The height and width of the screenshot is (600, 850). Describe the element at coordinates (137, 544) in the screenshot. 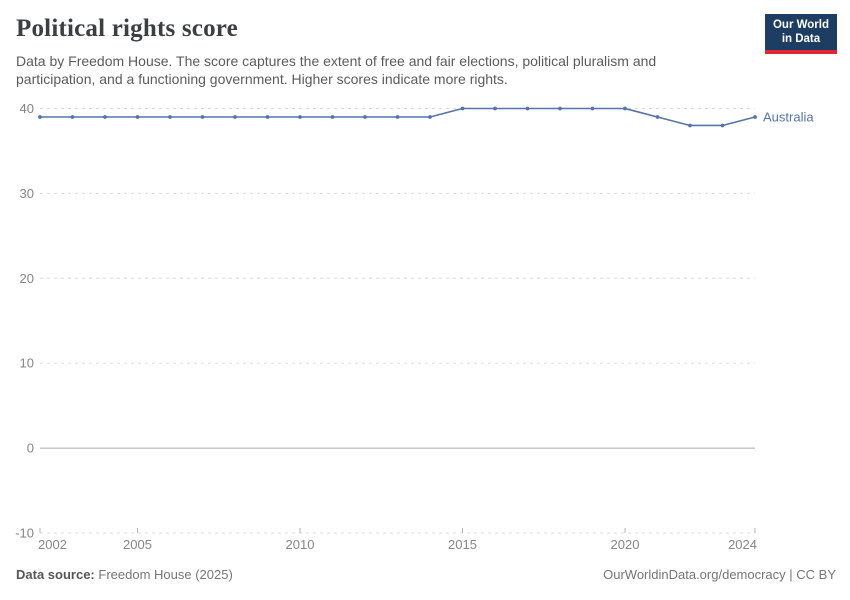

I see `x-axis-label: 2005` at that location.